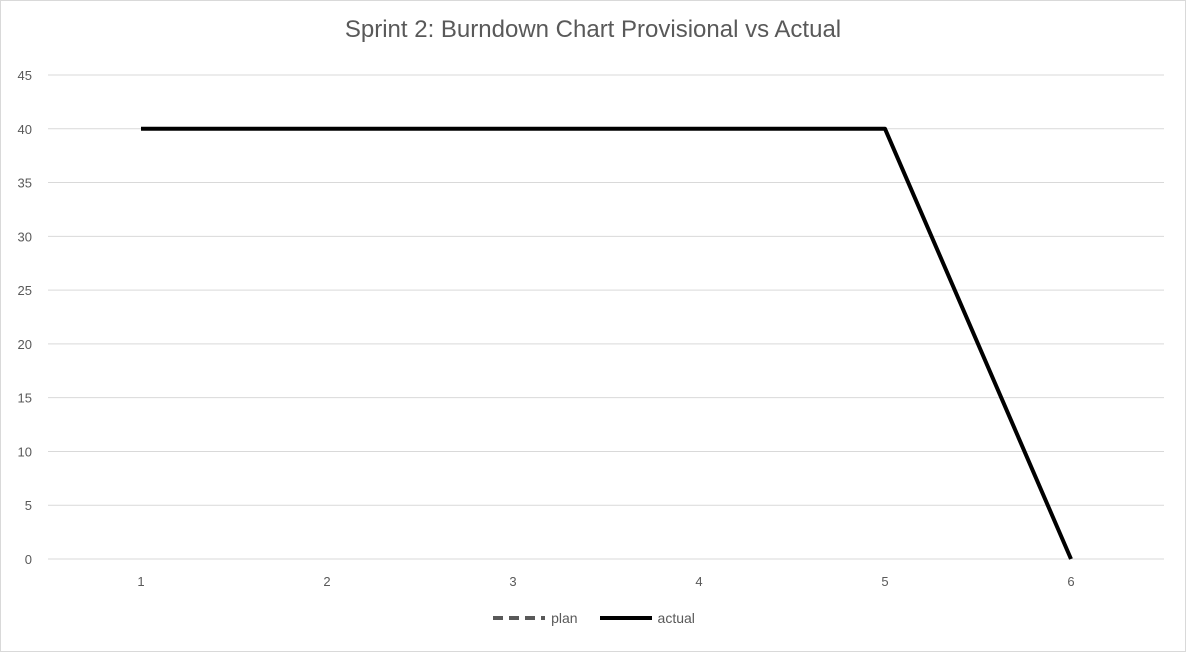  What do you see at coordinates (326, 581) in the screenshot?
I see `x-tick-label: 2` at bounding box center [326, 581].